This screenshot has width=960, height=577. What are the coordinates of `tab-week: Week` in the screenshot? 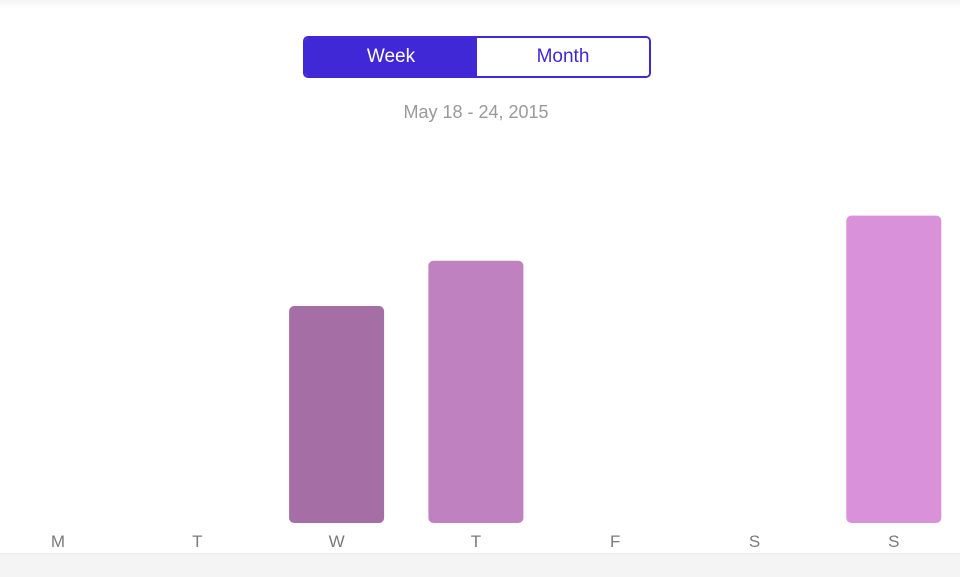 It's located at (391, 57).